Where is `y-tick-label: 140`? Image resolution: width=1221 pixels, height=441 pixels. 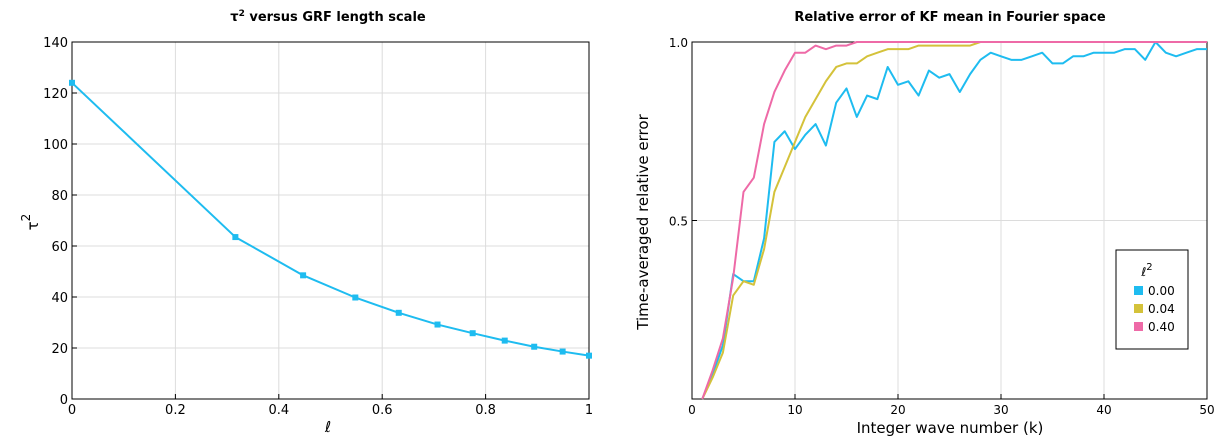
y-tick-label: 140 is located at coordinates (55, 43).